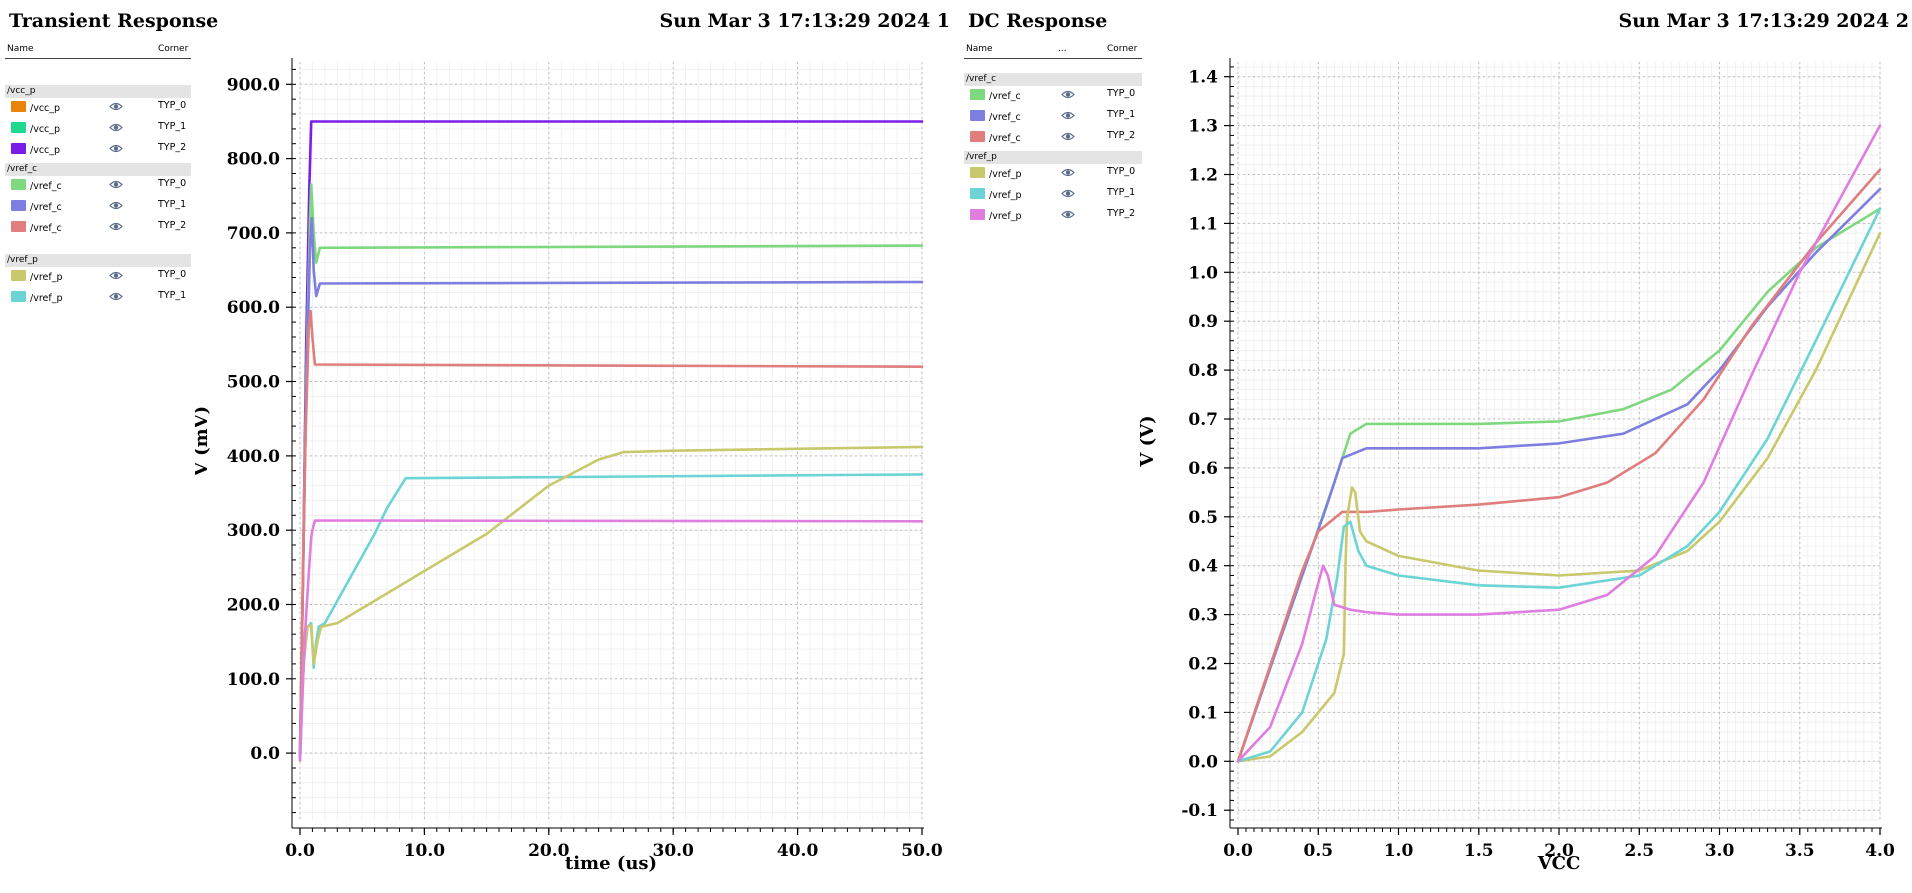 The image size is (1912, 893). Describe the element at coordinates (1203, 469) in the screenshot. I see `y-tick-label: 0.6` at that location.